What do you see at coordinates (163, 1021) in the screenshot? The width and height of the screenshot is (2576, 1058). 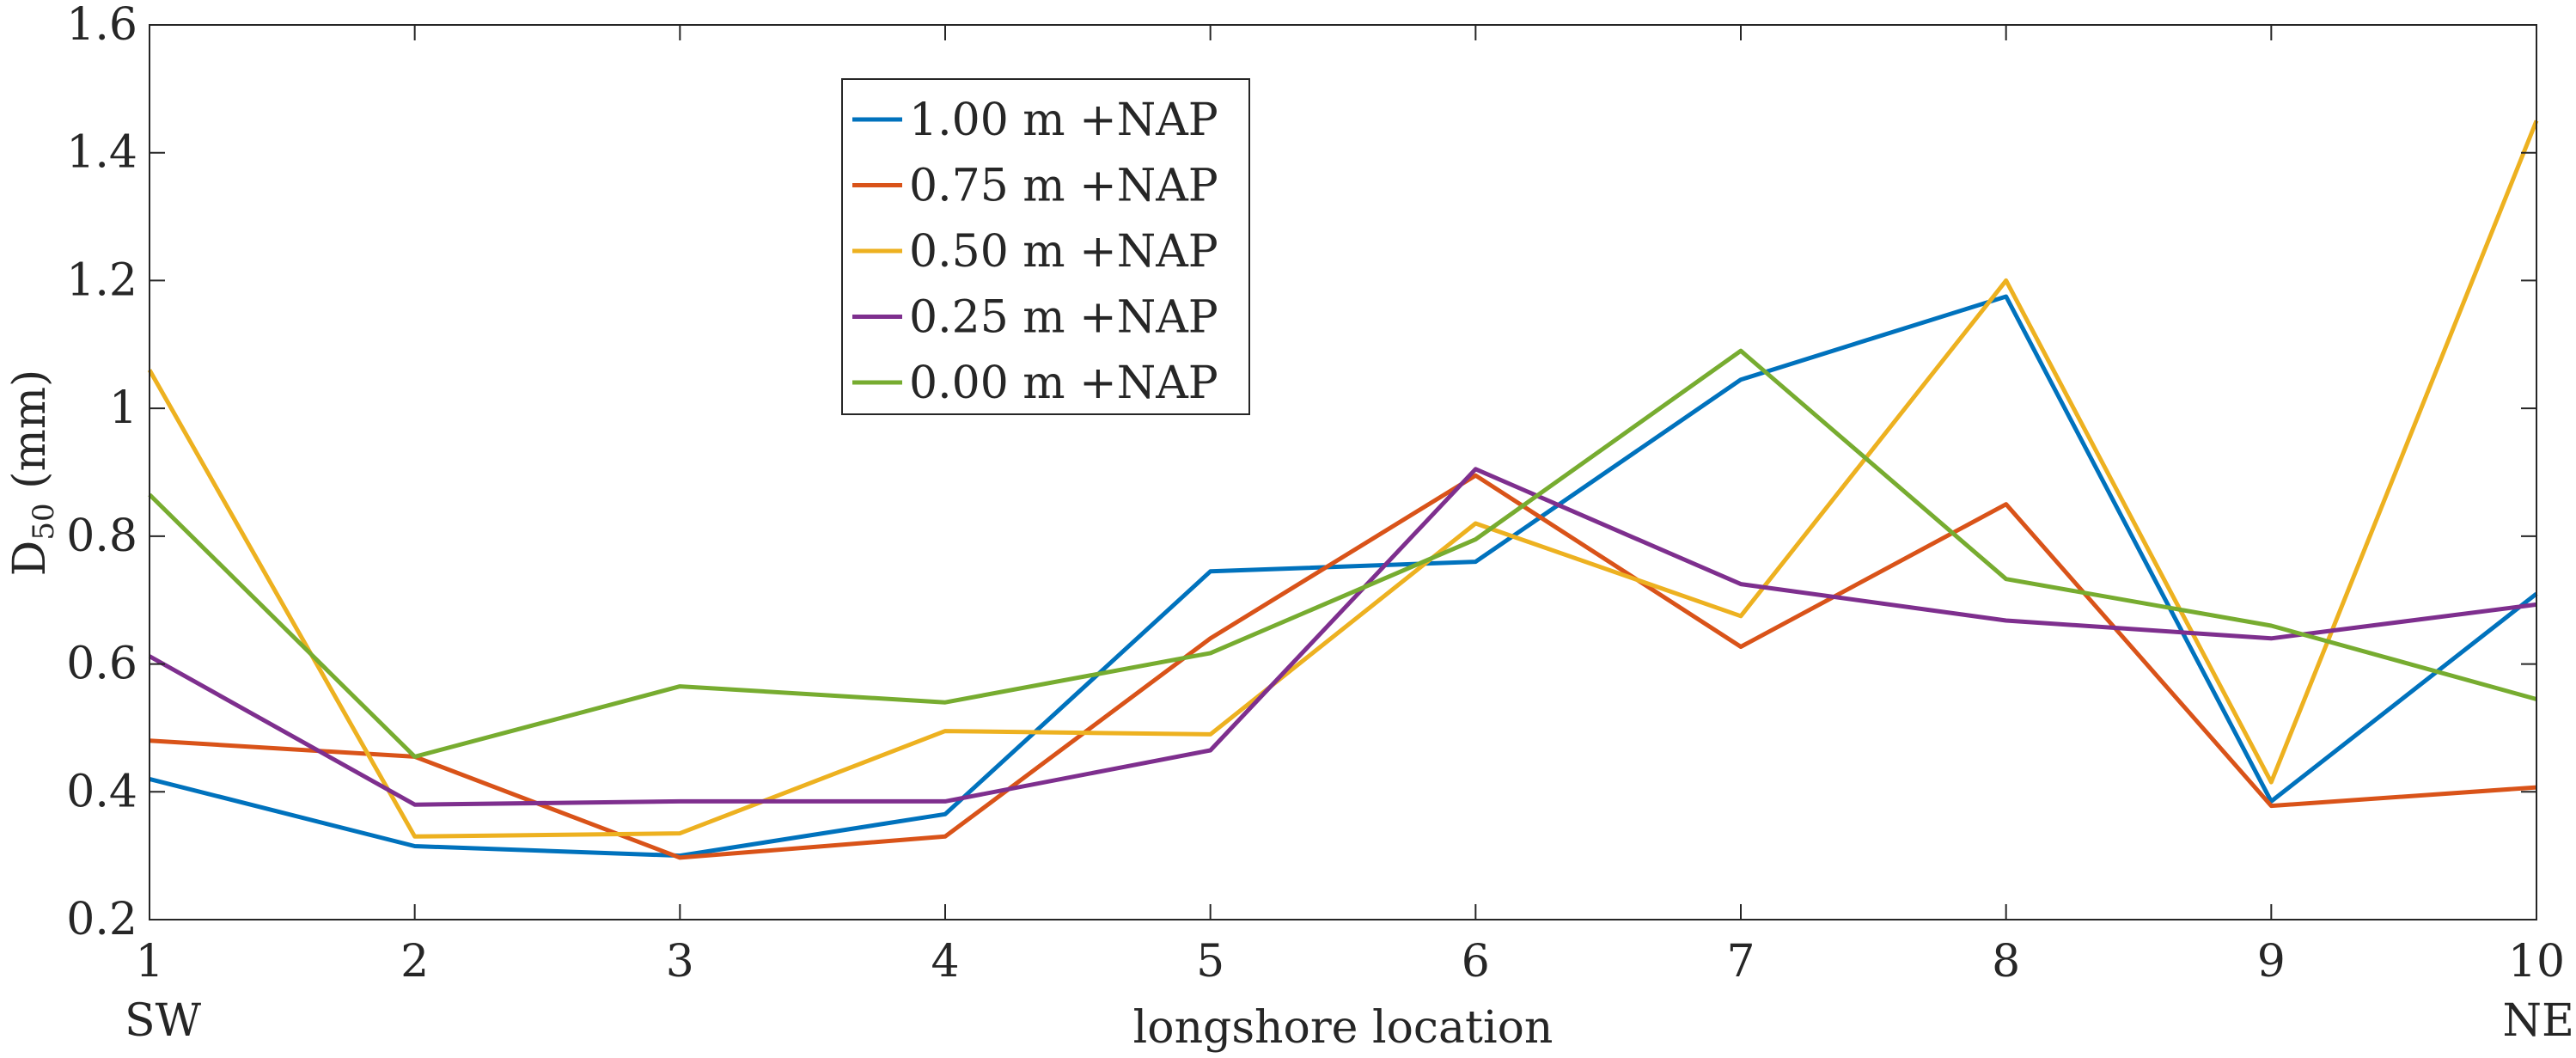 I see `x-end-label-left: SW` at bounding box center [163, 1021].